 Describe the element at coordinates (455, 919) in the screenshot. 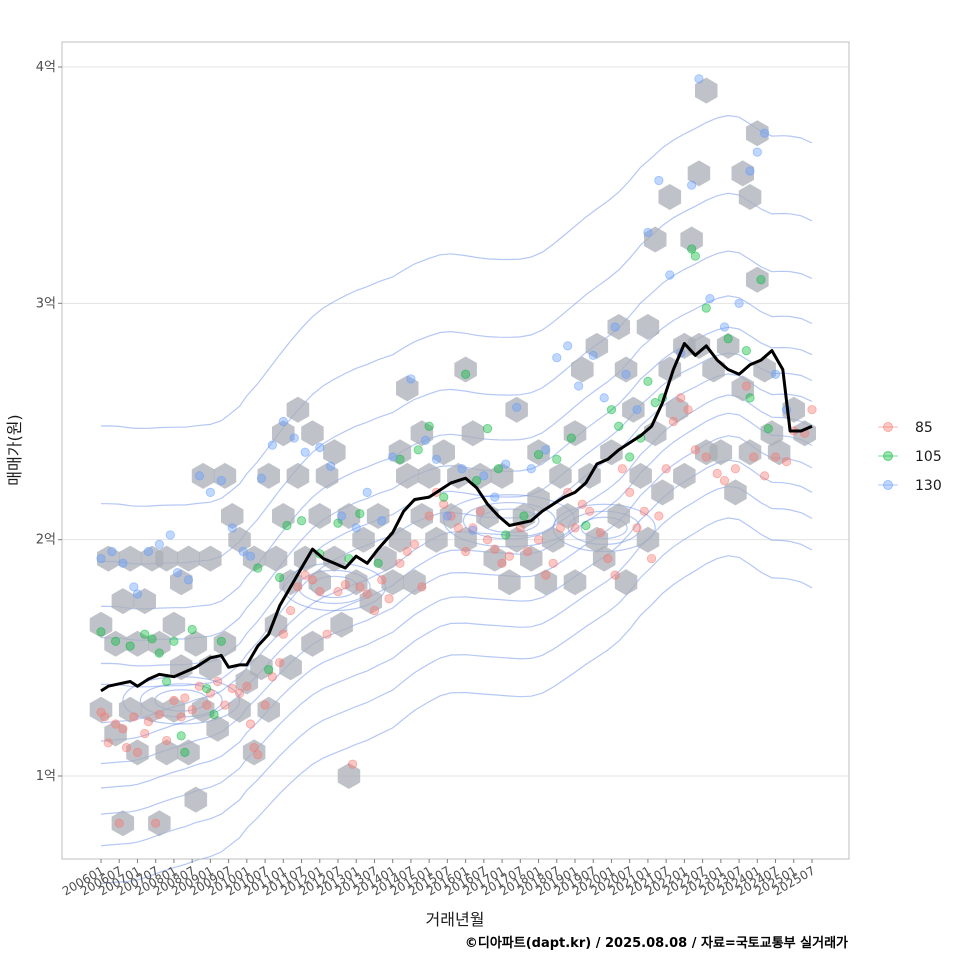

I see `x-axis-title: 거래년월` at that location.